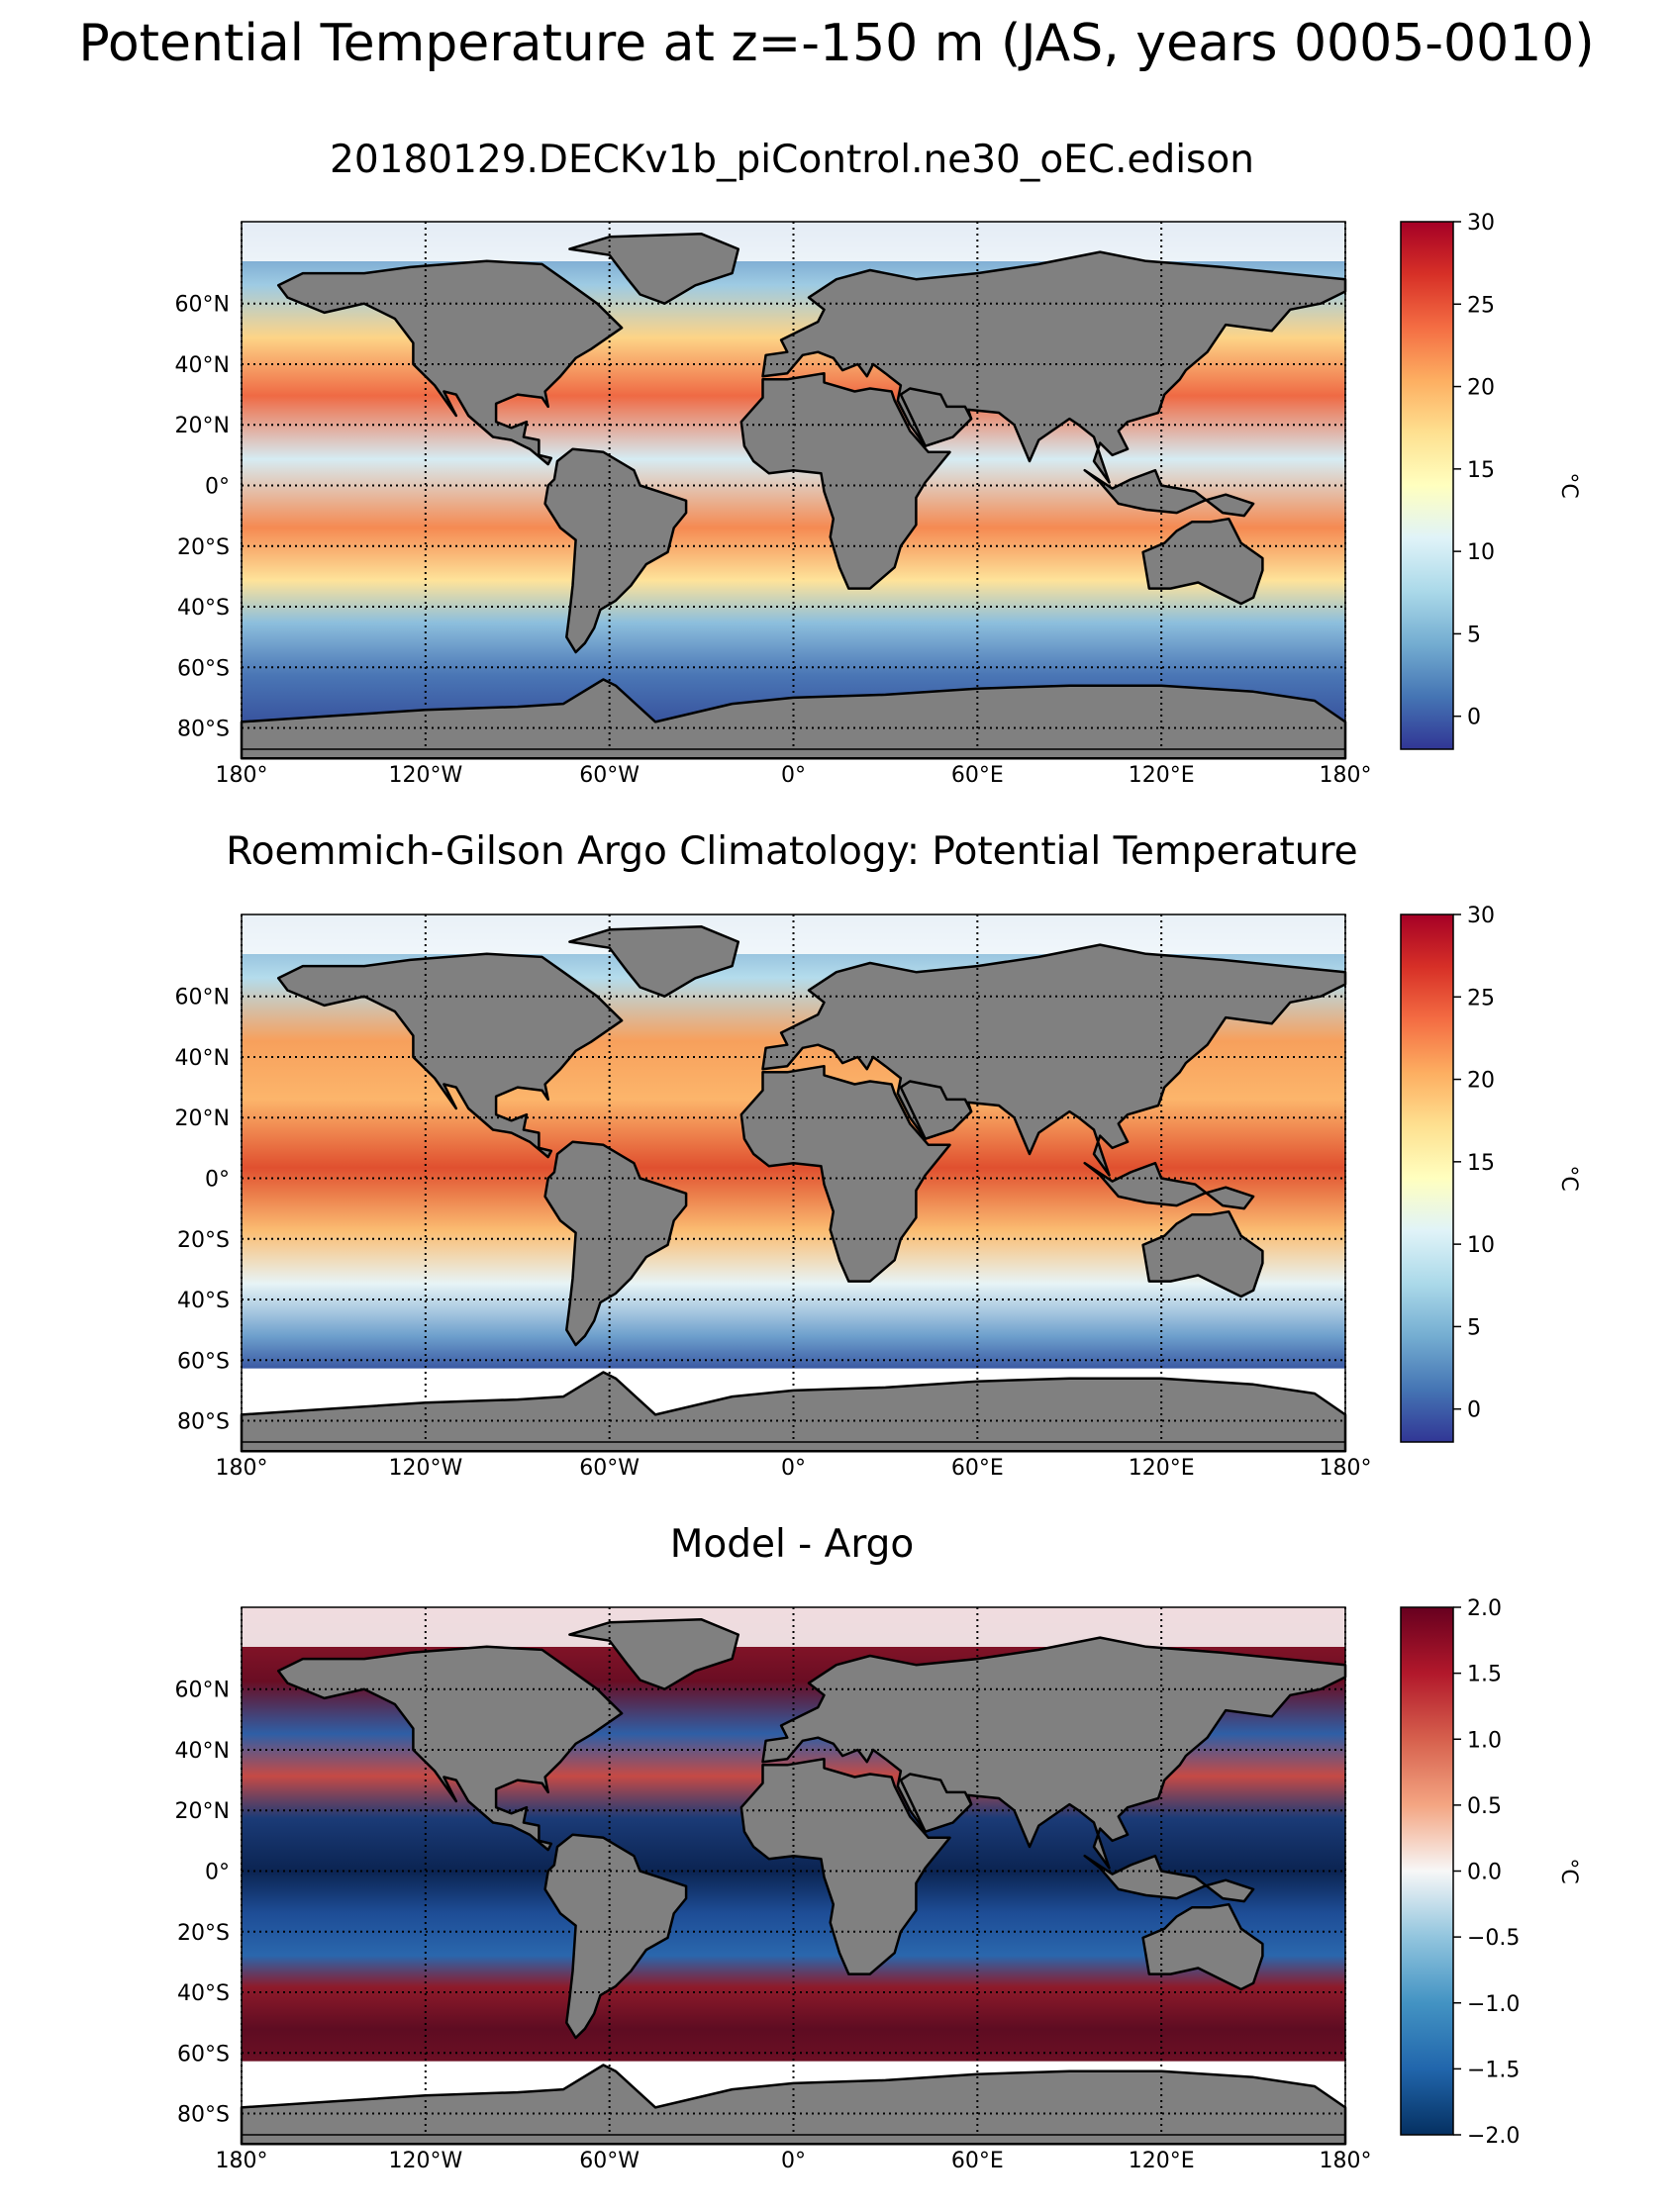 The image size is (1673, 2212). What do you see at coordinates (1484, 1806) in the screenshot?
I see `colorbar-tick-label: 0.5` at bounding box center [1484, 1806].